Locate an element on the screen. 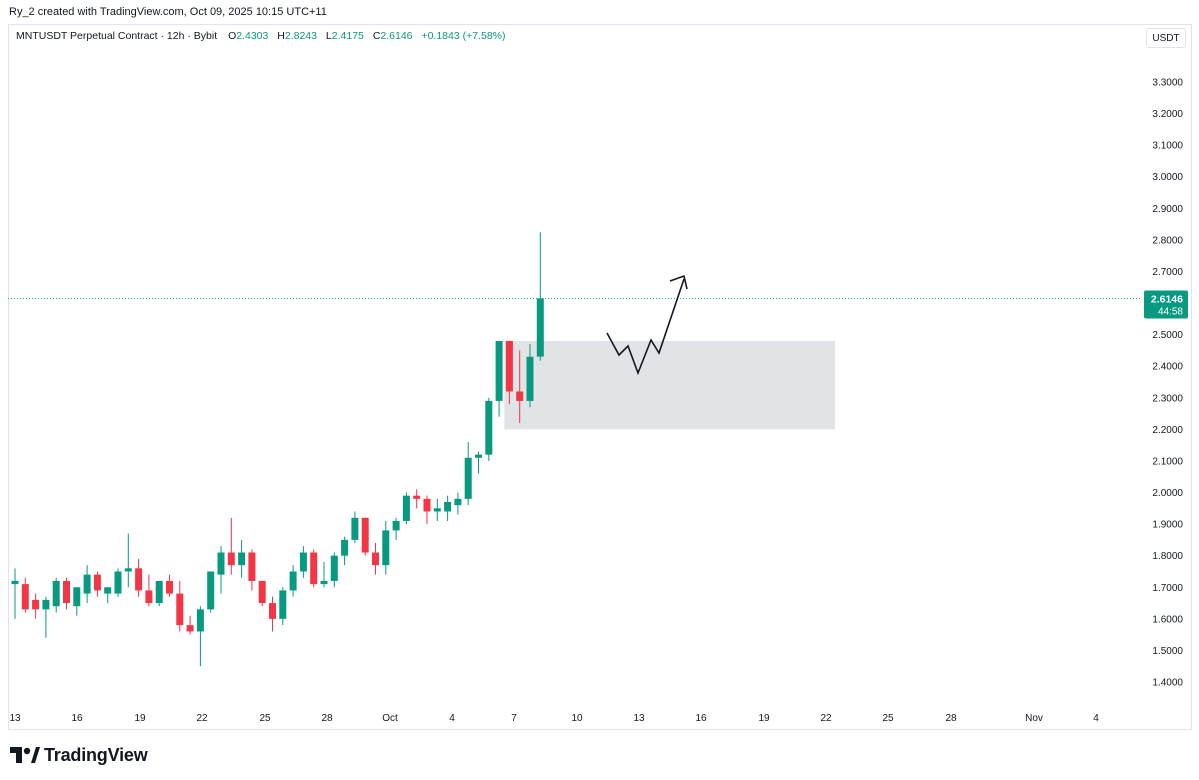 The width and height of the screenshot is (1199, 780). price-tick-label: 2.1000 is located at coordinates (1167, 461).